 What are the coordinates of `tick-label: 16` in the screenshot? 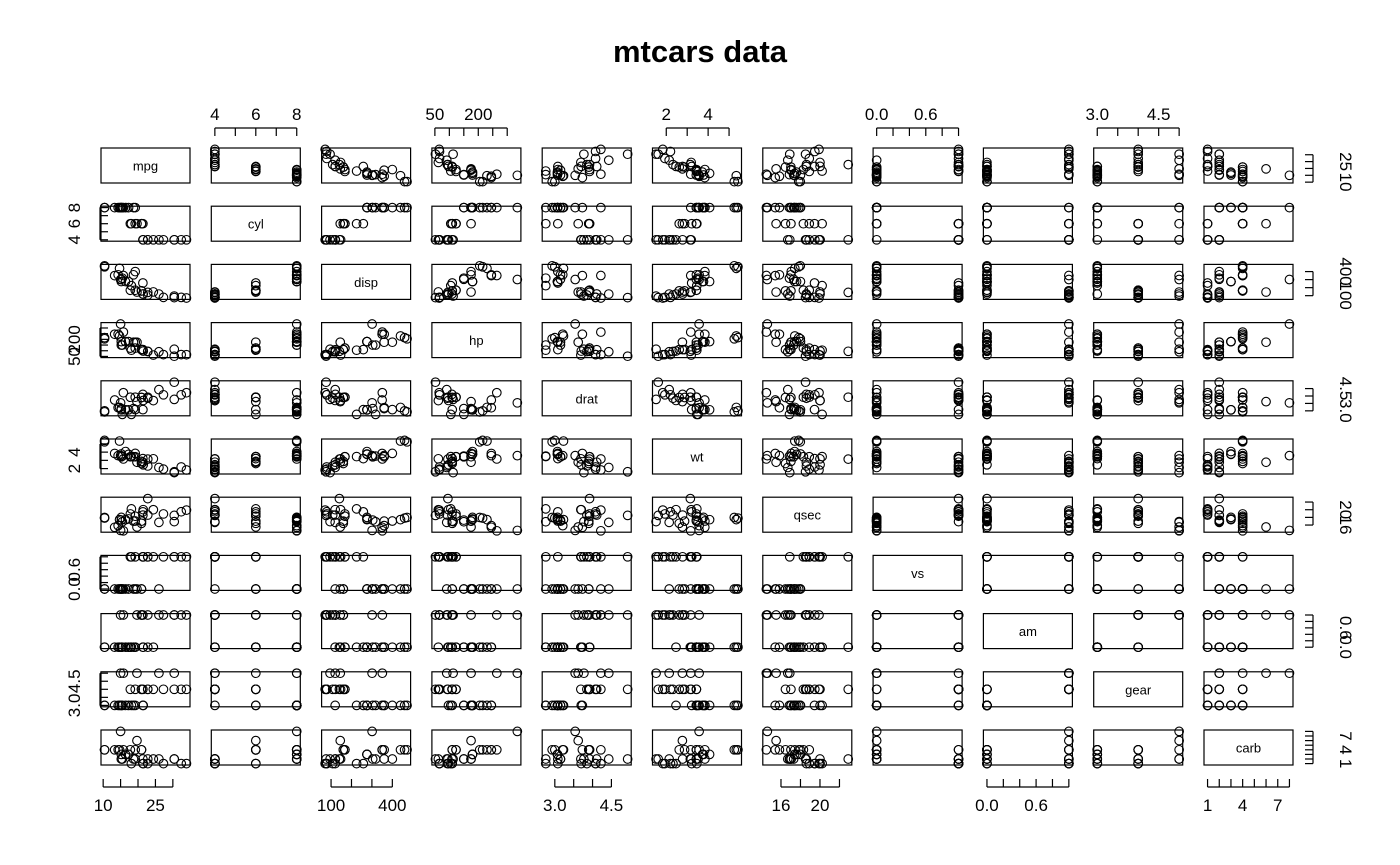 It's located at (781, 805).